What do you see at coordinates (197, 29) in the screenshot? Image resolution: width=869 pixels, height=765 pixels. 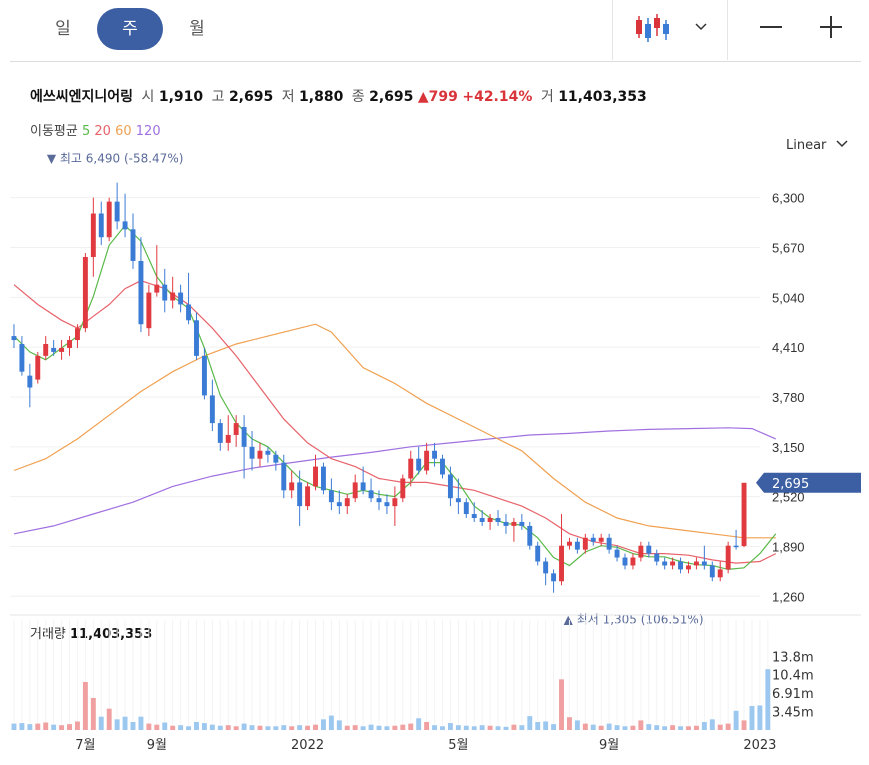 I see `tab-month: 월` at bounding box center [197, 29].